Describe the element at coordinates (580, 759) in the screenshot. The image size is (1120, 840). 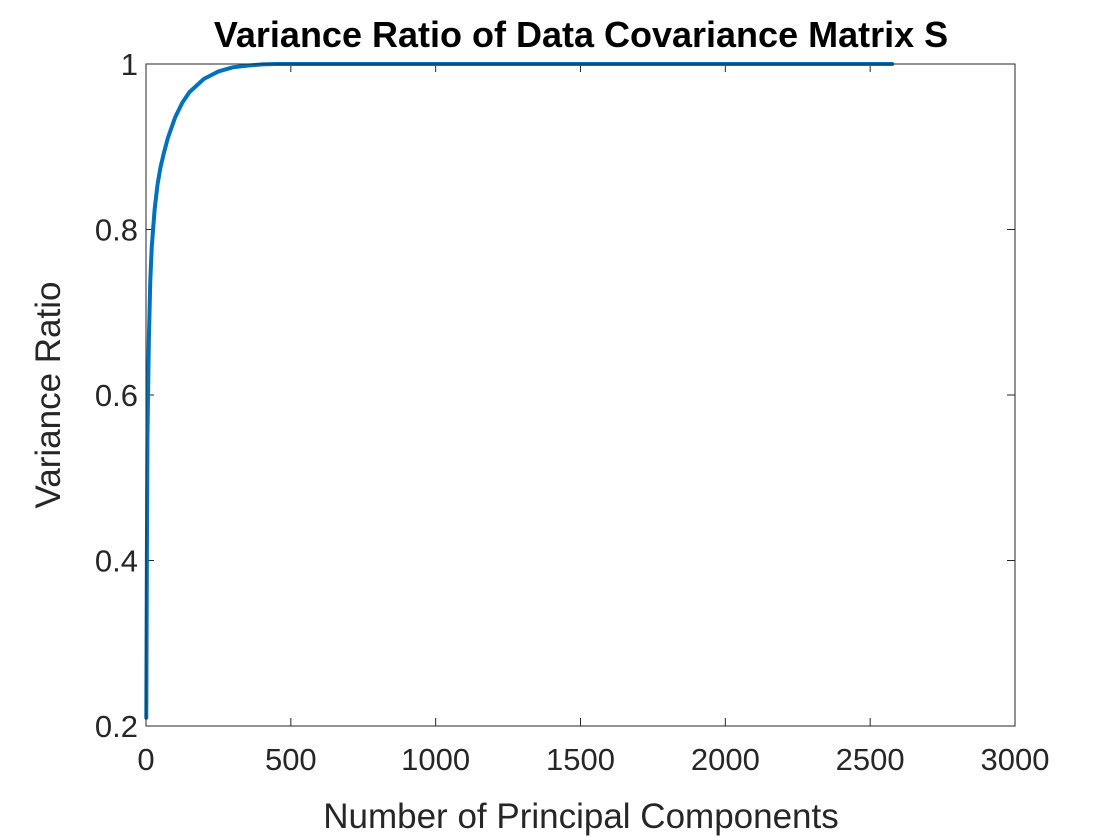
I see `x-tick-label-3: 1500` at that location.